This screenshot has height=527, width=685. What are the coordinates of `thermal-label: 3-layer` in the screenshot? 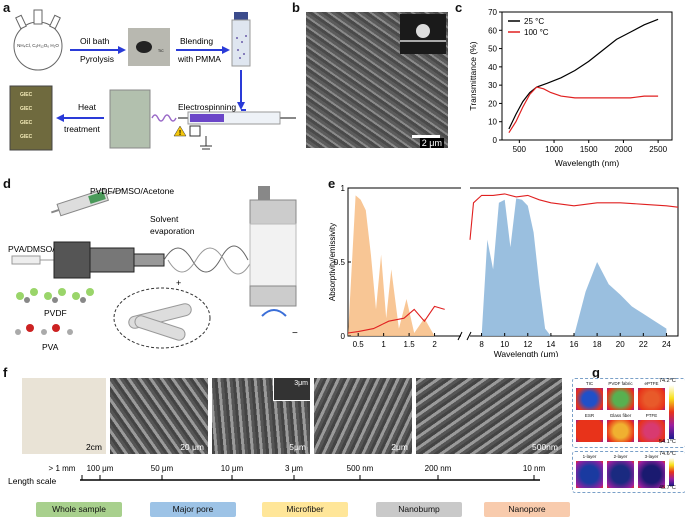 It's located at (651, 456).